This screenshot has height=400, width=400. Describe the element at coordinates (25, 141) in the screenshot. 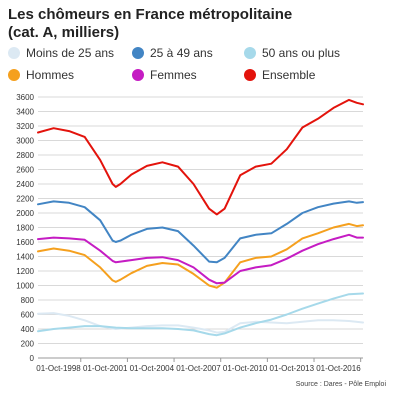

I see `y-tick-label: 3000` at that location.